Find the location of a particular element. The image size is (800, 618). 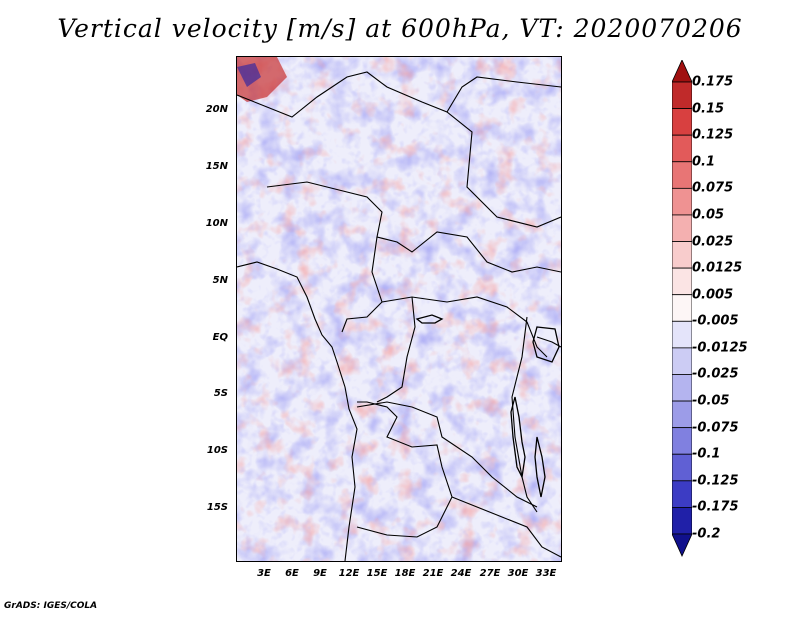

grads-credit: GrADS: IGES/COLA is located at coordinates (51, 606).